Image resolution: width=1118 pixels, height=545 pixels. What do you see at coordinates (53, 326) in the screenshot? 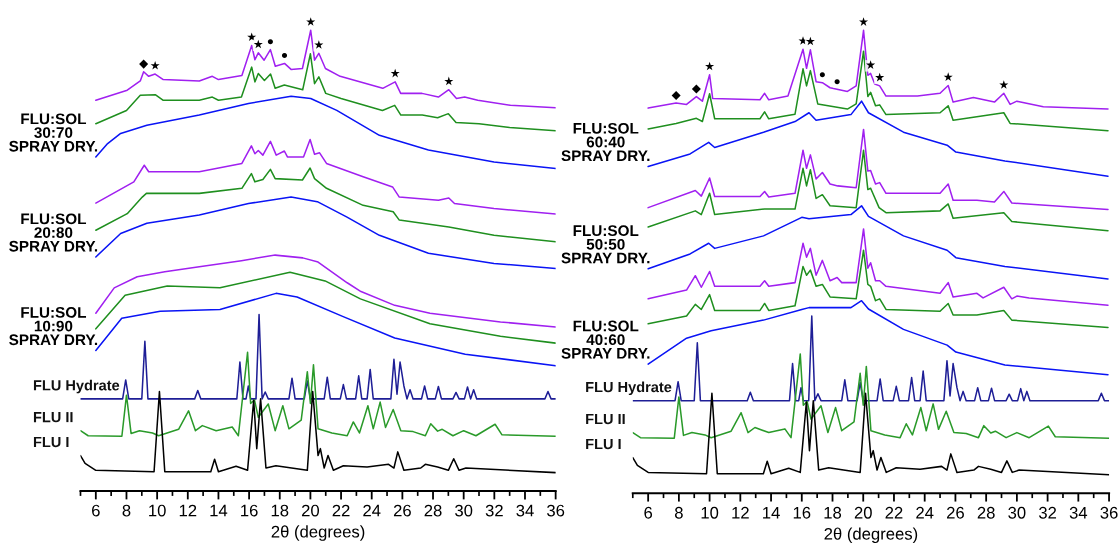
I see `annotation: FLU:SOL 10:90 SPRAY DRY.` at bounding box center [53, 326].